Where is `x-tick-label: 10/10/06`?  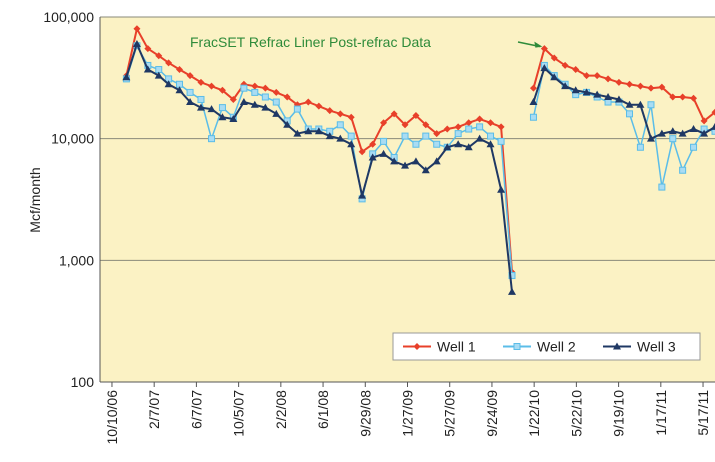
x-tick-label: 10/10/06 is located at coordinates (112, 417).